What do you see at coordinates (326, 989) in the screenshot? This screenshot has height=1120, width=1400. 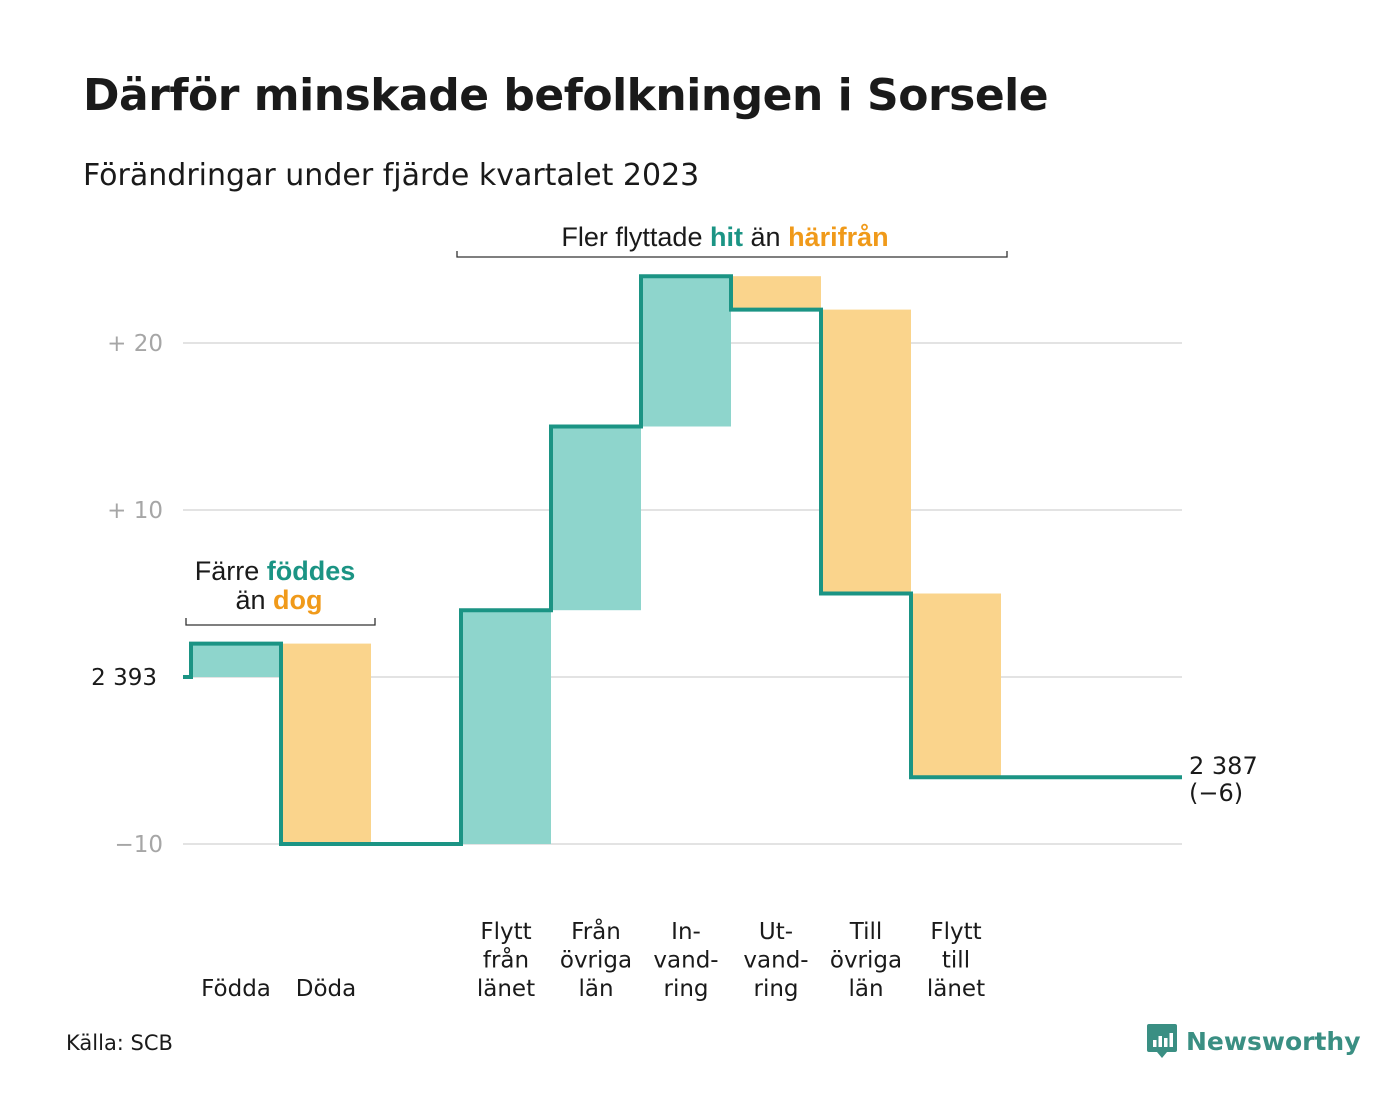 I see `x-tick-label: Döda` at bounding box center [326, 989].